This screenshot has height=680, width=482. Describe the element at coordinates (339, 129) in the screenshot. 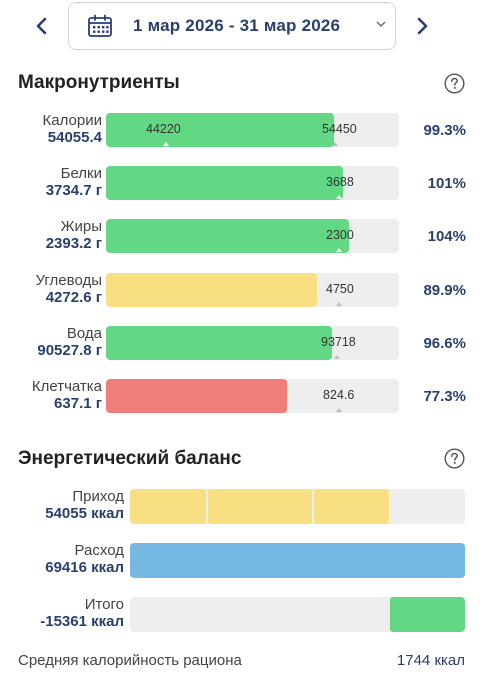

I see `macro-target-label: 54450` at that location.